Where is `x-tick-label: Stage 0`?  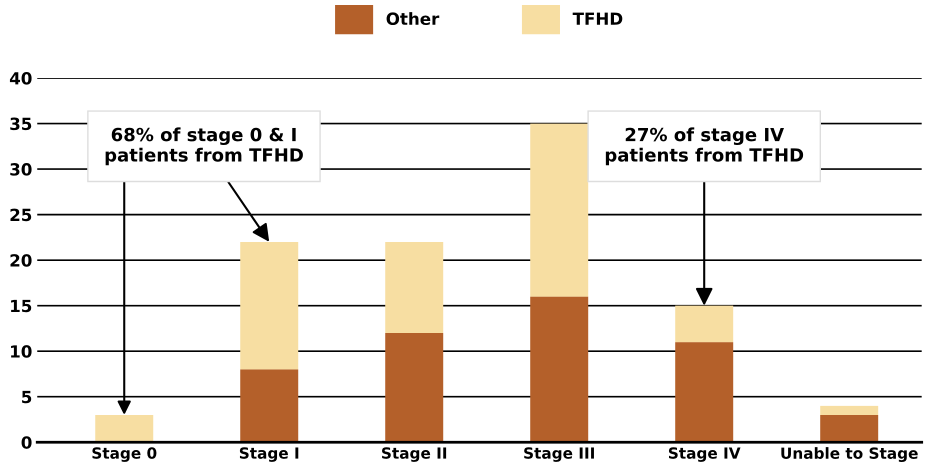
x-tick-label: Stage 0 is located at coordinates (124, 454).